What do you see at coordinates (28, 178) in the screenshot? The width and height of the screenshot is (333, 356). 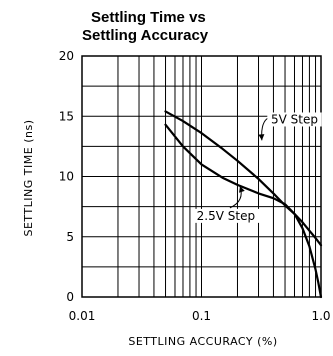 I see `y-axis-label: SETTLING TIME (ns)` at bounding box center [28, 178].